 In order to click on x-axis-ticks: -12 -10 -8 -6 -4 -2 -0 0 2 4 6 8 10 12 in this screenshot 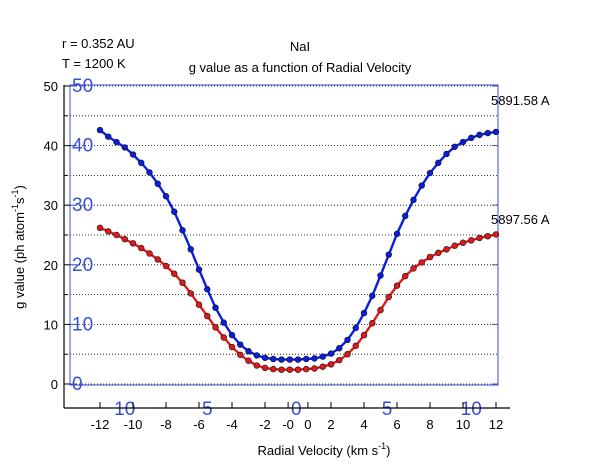, I will do `click(297, 417)`.